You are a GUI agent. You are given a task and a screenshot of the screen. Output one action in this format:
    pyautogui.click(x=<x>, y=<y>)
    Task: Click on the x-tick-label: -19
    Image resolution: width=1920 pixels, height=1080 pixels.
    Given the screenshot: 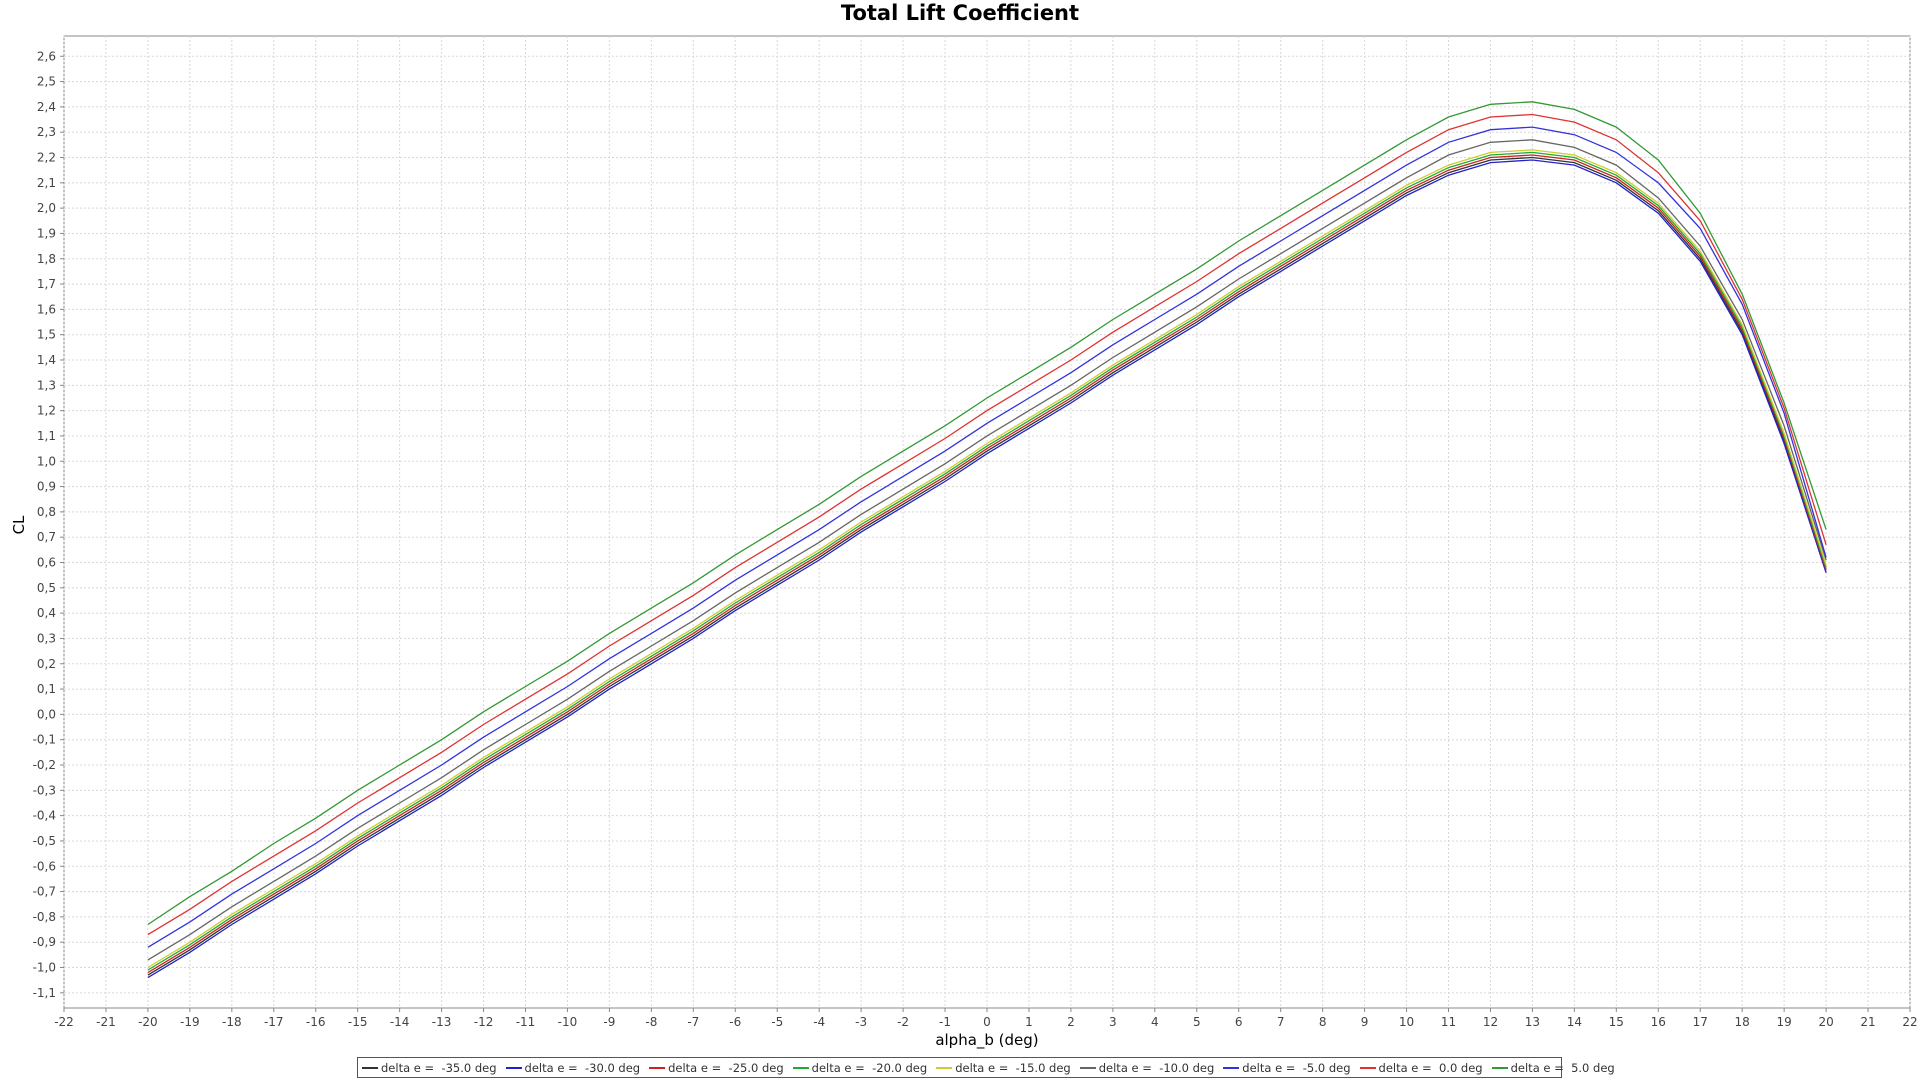 What is the action you would take?
    pyautogui.click(x=190, y=1022)
    